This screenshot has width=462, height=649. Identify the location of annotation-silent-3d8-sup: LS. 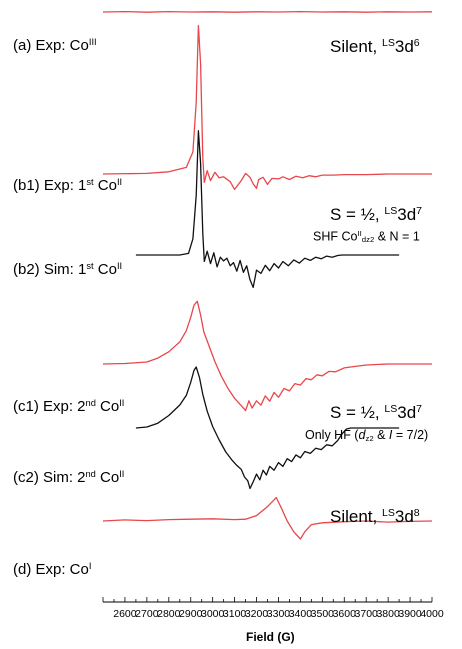
(388, 513).